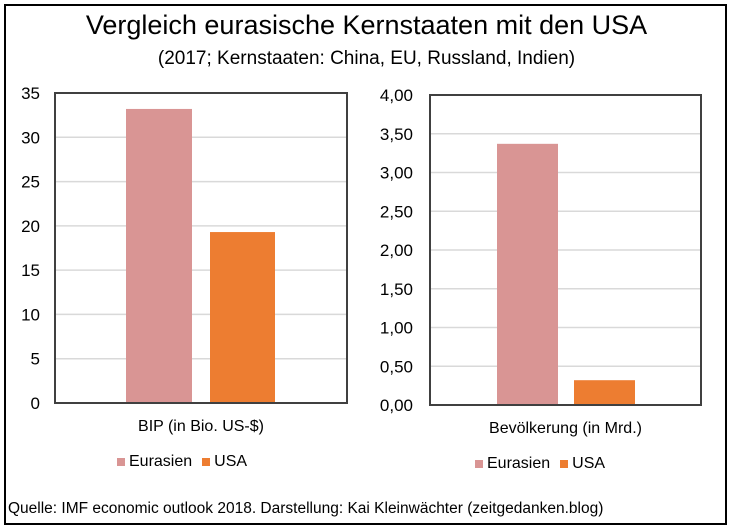 Image resolution: width=733 pixels, height=531 pixels. Describe the element at coordinates (35, 359) in the screenshot. I see `y-tick-label: 5` at that location.